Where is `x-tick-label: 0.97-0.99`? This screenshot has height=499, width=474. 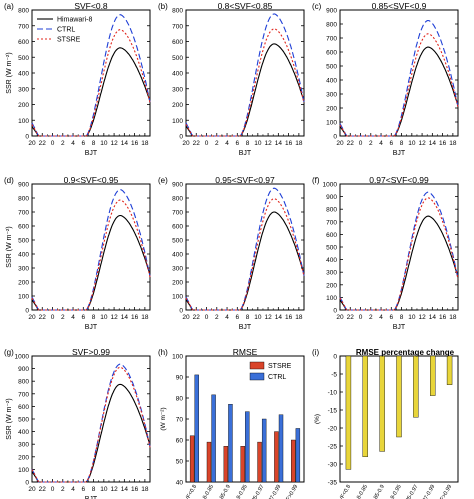 x-tick-label: 0.97-0.99 is located at coordinates (428, 491).